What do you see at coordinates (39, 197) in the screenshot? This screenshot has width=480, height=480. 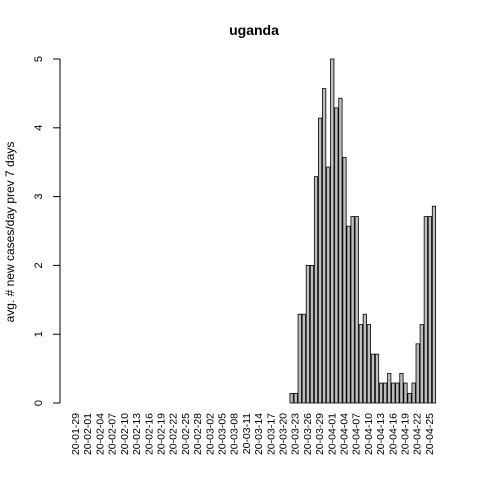 I see `y-tick-label: 3` at bounding box center [39, 197].